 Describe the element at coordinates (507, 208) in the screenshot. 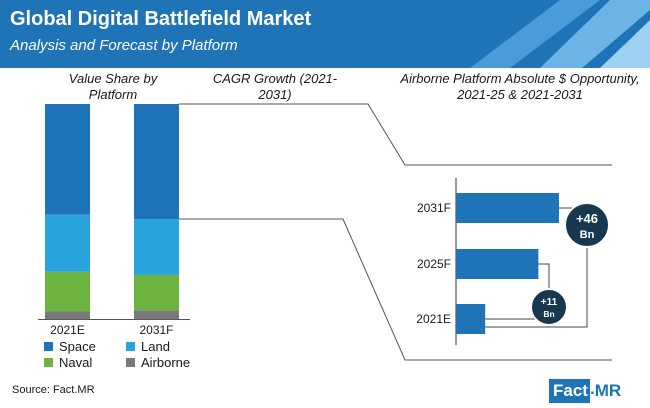

I see `hbar-2031f` at that location.